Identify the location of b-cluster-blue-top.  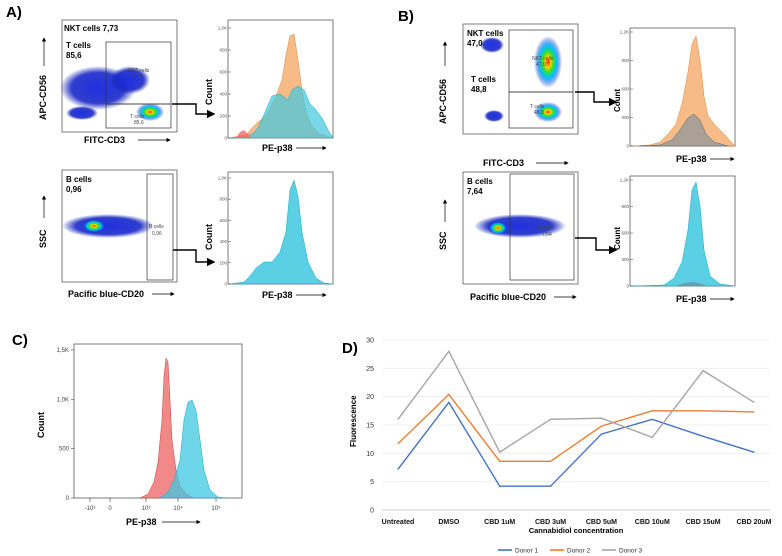
(492, 45).